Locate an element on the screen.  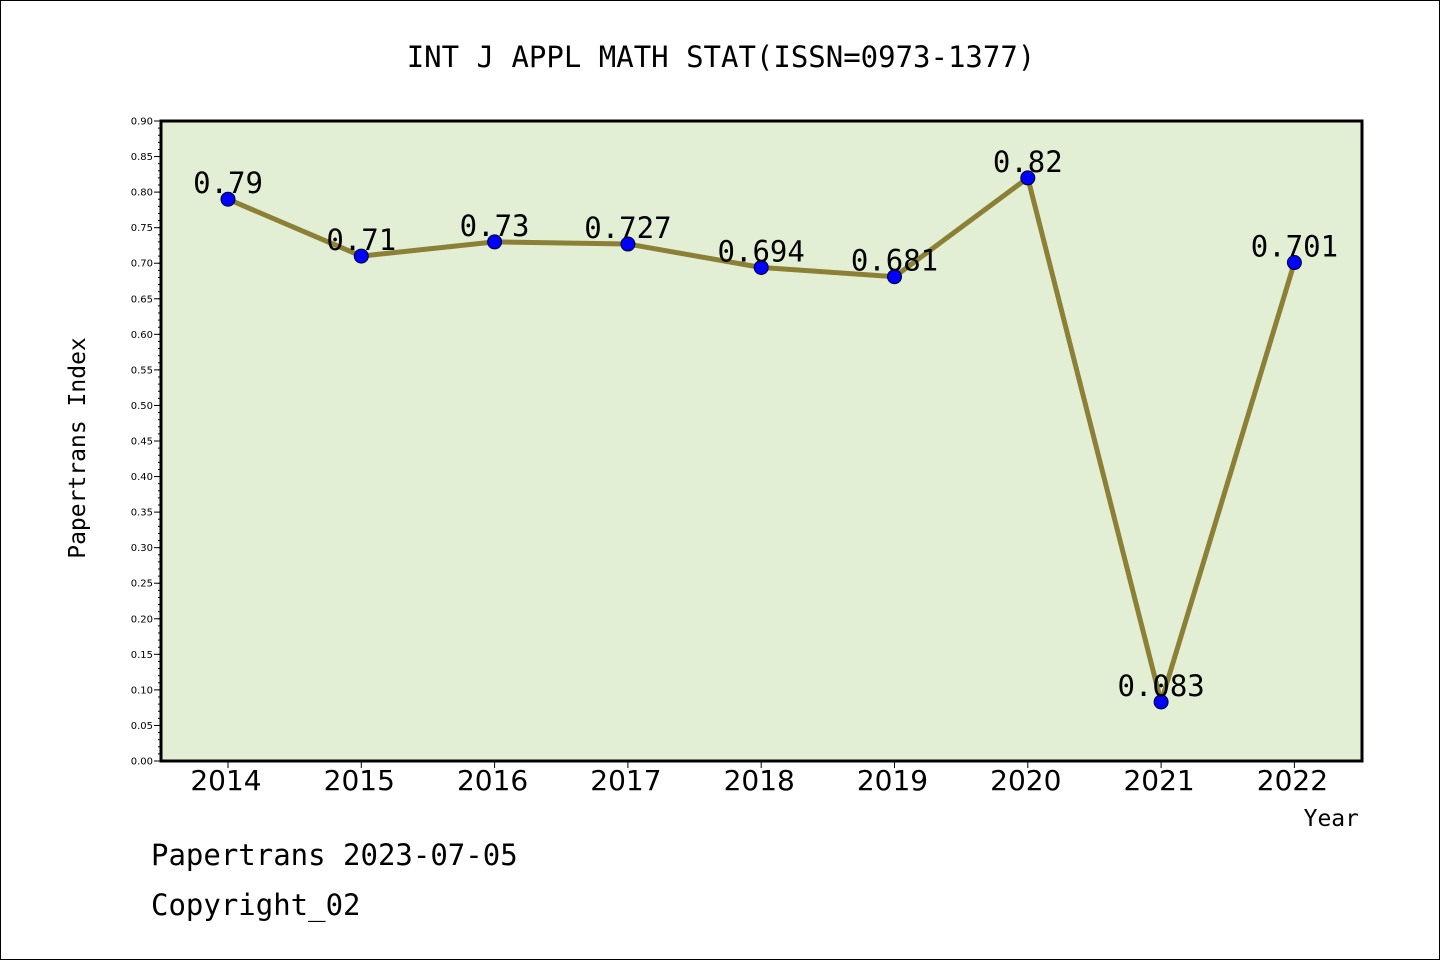
data-label: 0.73 is located at coordinates (495, 226).